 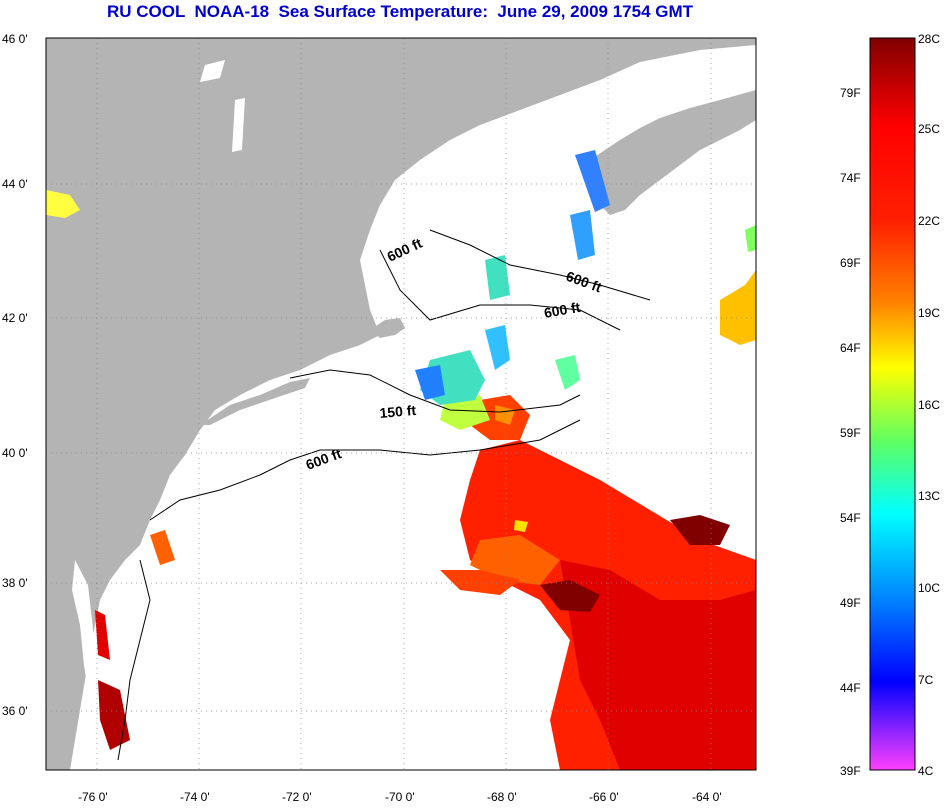 What do you see at coordinates (929, 221) in the screenshot?
I see `colorbar-c-label: 22C` at bounding box center [929, 221].